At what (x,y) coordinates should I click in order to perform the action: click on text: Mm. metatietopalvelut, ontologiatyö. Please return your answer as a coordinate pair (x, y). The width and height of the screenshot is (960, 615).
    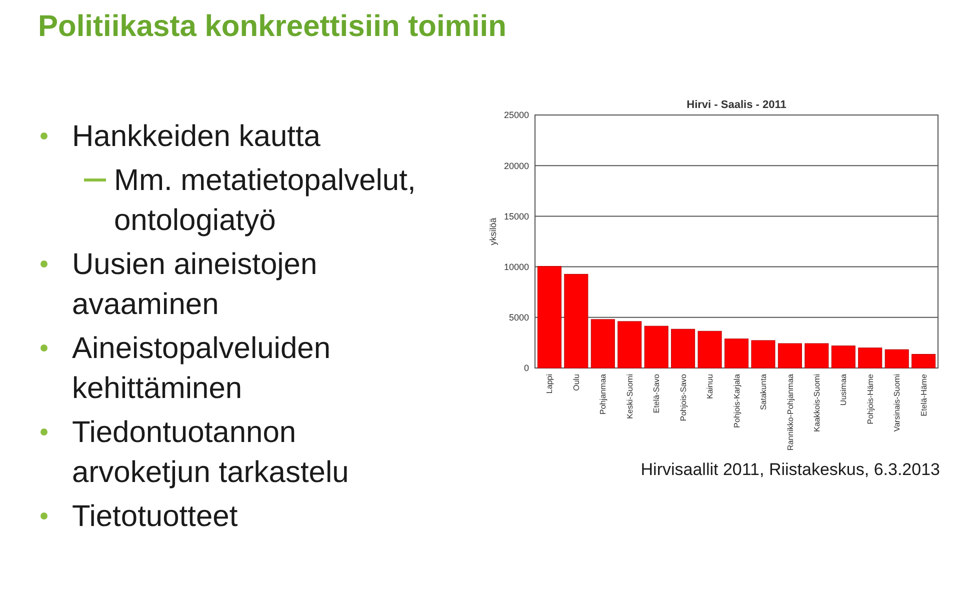
    Looking at the image, I should click on (265, 200).